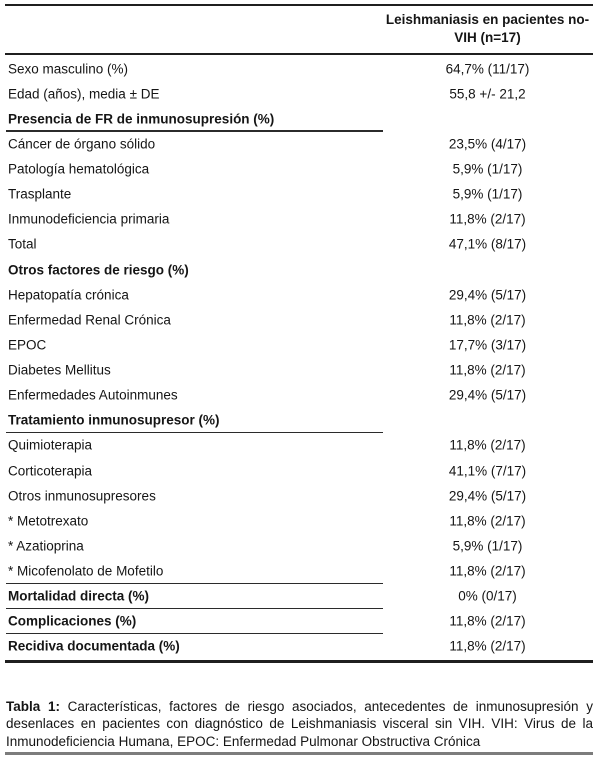 This screenshot has height=762, width=600. I want to click on table-row: Otros inmunosupresores 29,4% (5/17), so click(300, 495).